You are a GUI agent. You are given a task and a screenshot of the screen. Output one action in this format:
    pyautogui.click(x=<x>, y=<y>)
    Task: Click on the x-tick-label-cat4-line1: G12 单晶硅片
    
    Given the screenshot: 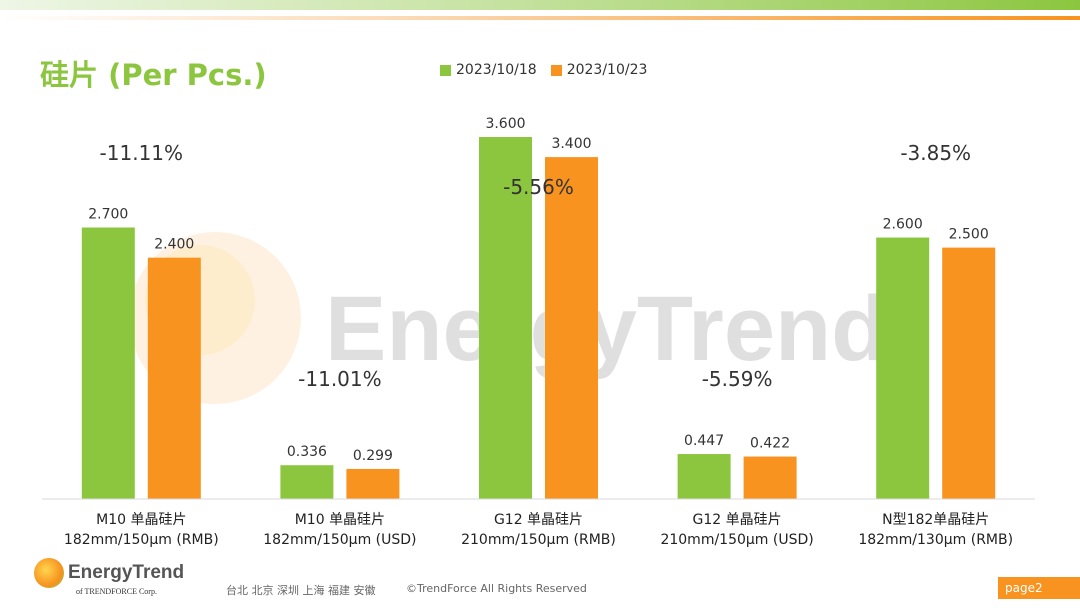 What is the action you would take?
    pyautogui.click(x=737, y=520)
    